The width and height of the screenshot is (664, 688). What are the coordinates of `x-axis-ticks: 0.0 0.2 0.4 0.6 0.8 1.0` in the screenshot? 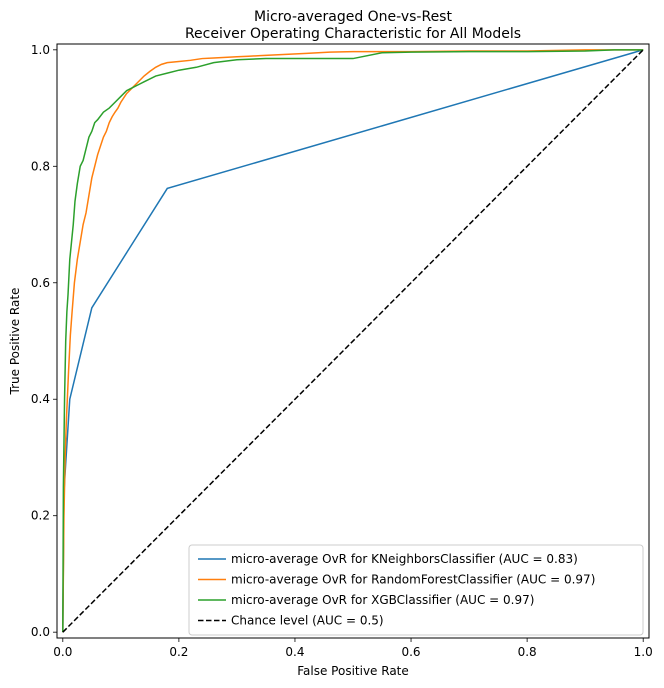 It's located at (353, 648).